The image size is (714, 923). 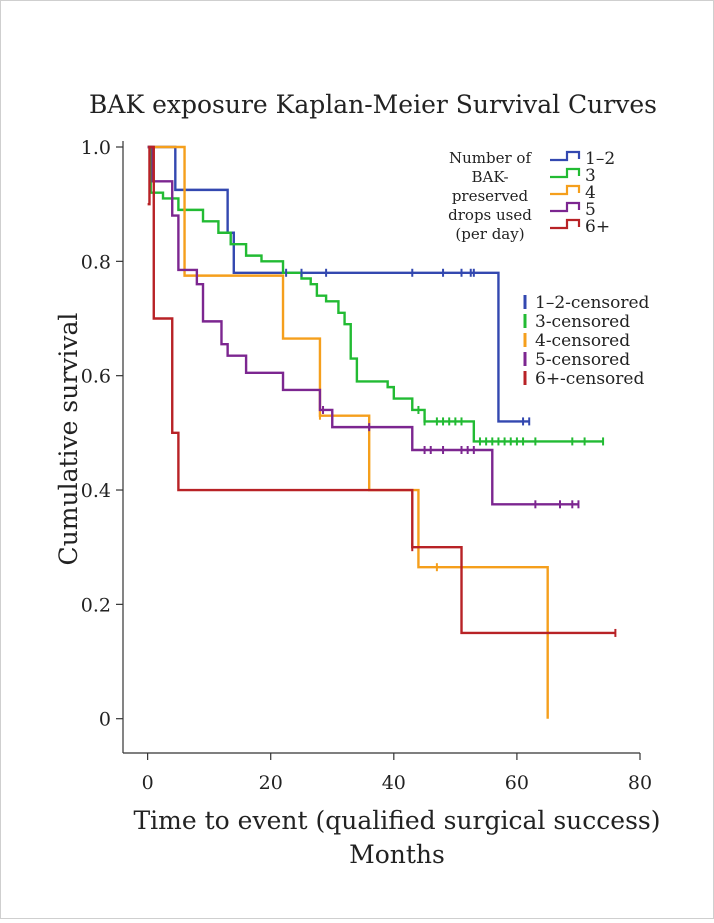 What do you see at coordinates (490, 196) in the screenshot?
I see `legend-title-line: preserved` at bounding box center [490, 196].